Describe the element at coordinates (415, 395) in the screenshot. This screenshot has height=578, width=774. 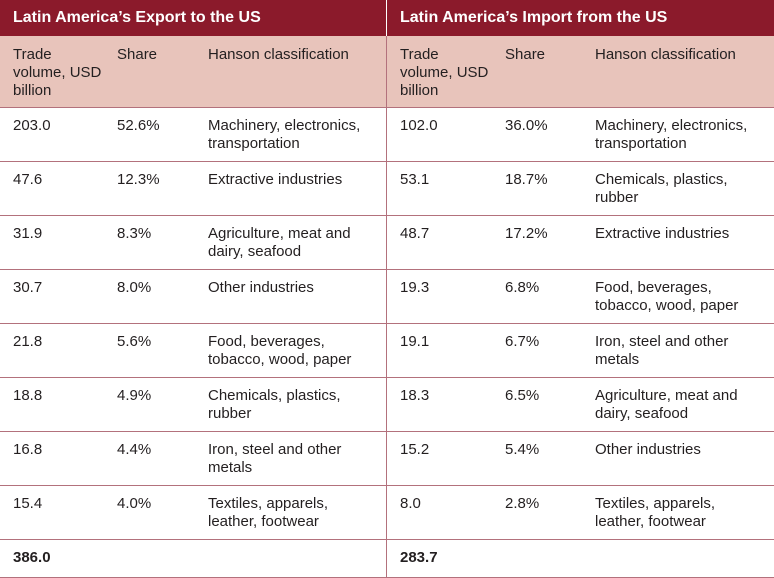
I see `import-volume: 18.3` at that location.